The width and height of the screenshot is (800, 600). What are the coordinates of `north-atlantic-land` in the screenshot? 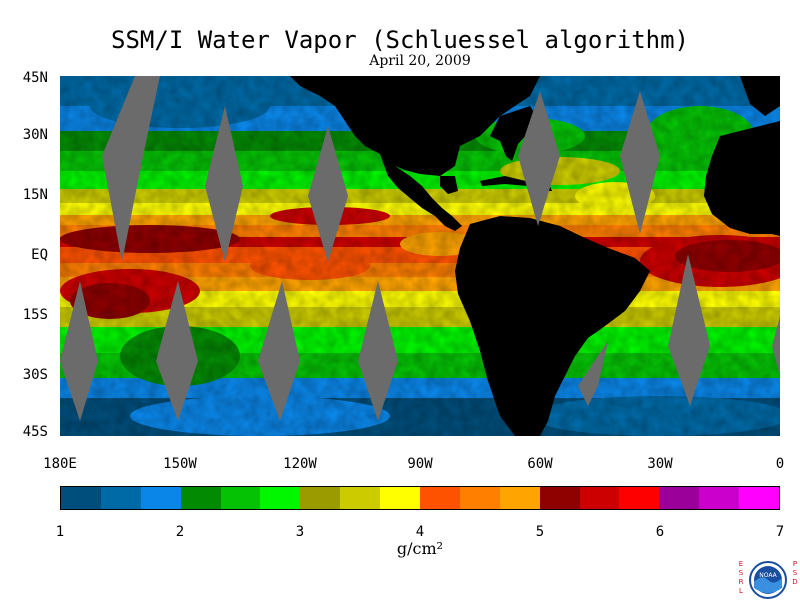 It's located at (760, 96).